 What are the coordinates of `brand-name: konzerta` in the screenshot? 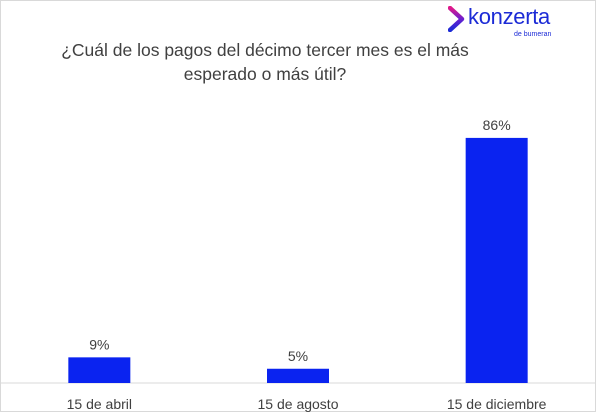 It's located at (509, 16).